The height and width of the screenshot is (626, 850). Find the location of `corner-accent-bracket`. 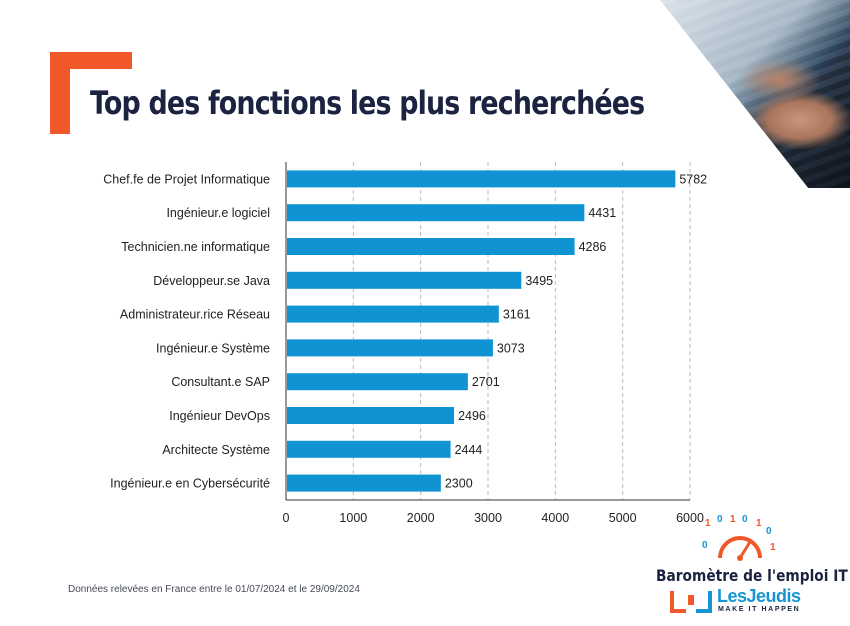

corner-accent-bracket is located at coordinates (91, 93).